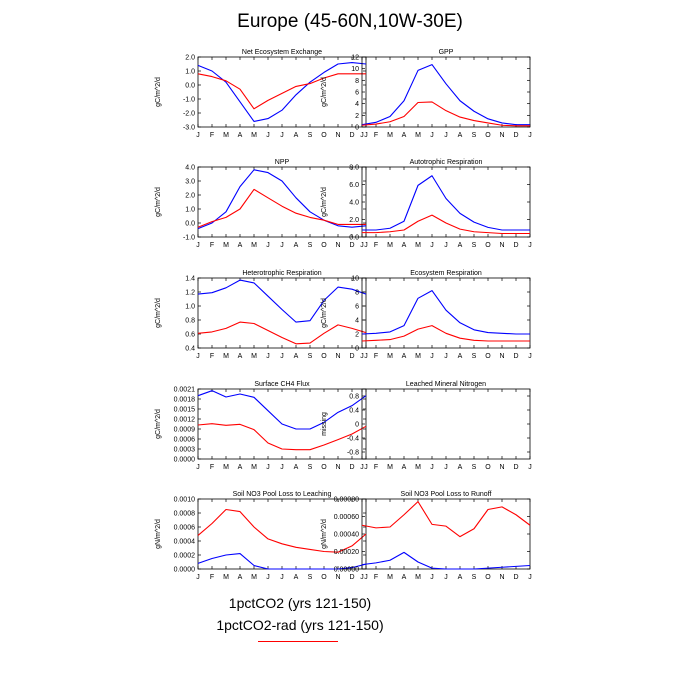 The height and width of the screenshot is (700, 700). I want to click on y-tick-label: 0.00000, so click(346, 570).